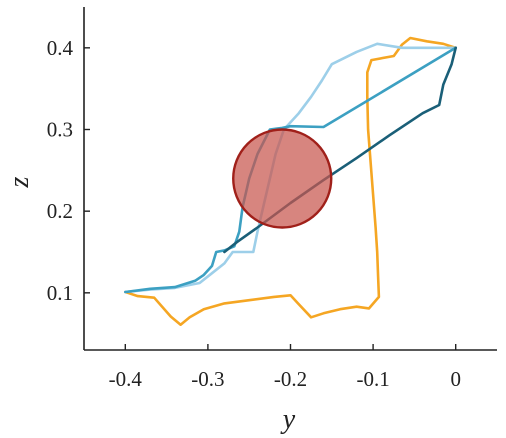 The image size is (506, 438). Describe the element at coordinates (288, 419) in the screenshot. I see `x-axis-label: y` at that location.